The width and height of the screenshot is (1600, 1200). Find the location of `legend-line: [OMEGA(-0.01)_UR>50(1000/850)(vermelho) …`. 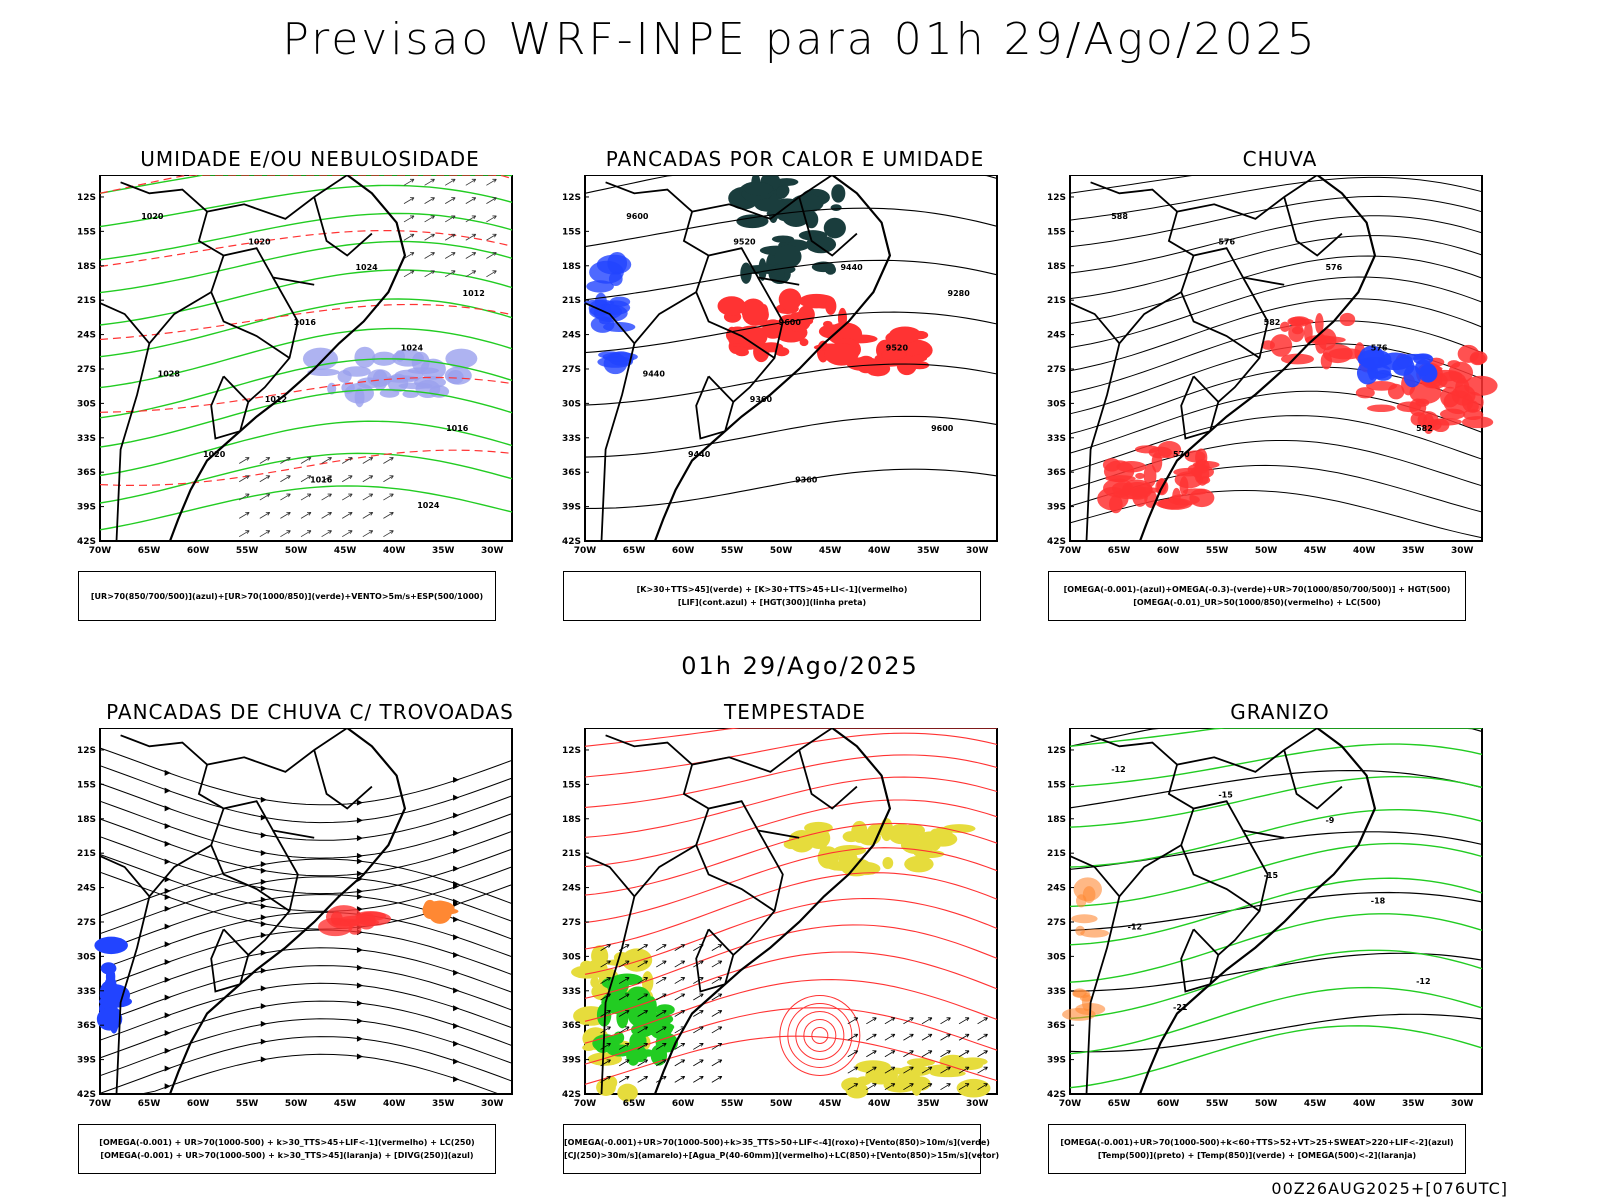

legend-line: [OMEGA(-0.01)_UR>50(1000/850)(vermelho) … is located at coordinates (1257, 602).